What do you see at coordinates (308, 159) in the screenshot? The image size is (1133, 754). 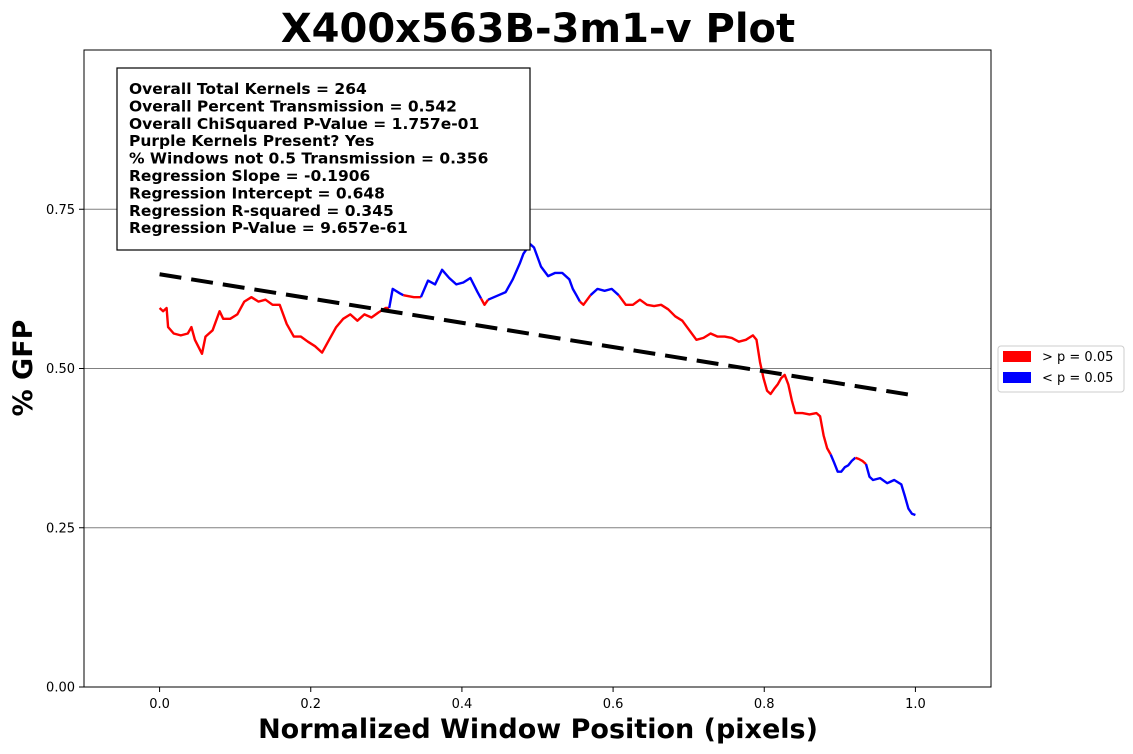 I see `stats-line: % Windows not 0.5 Transmission = 0.356` at bounding box center [308, 159].